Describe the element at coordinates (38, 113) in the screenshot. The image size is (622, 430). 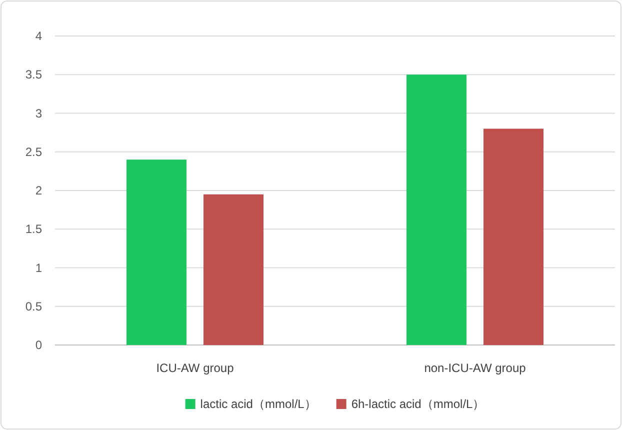
I see `y-tick-label: 3` at that location.